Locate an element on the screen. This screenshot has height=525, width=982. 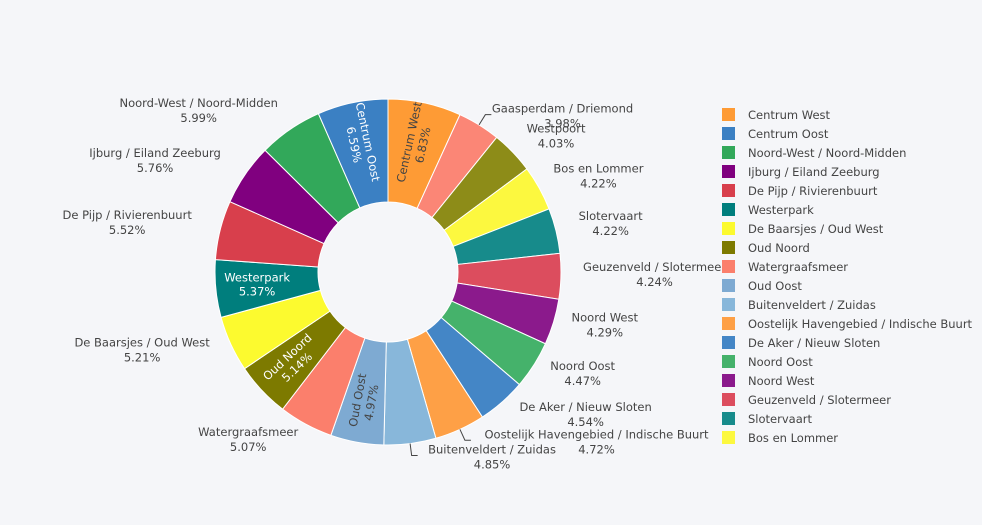
inside-label-value: 5.37% is located at coordinates (257, 292).